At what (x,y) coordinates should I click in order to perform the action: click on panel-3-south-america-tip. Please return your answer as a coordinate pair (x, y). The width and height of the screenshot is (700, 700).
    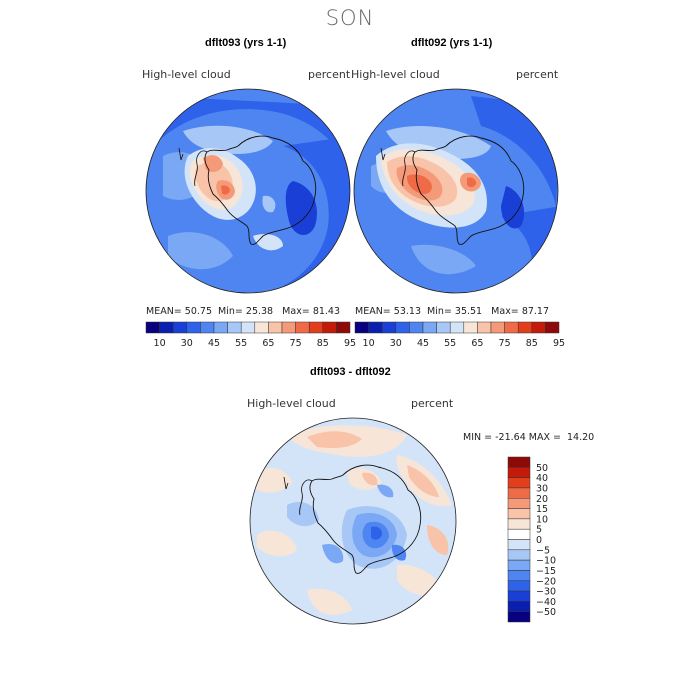
    Looking at the image, I should click on (286, 483).